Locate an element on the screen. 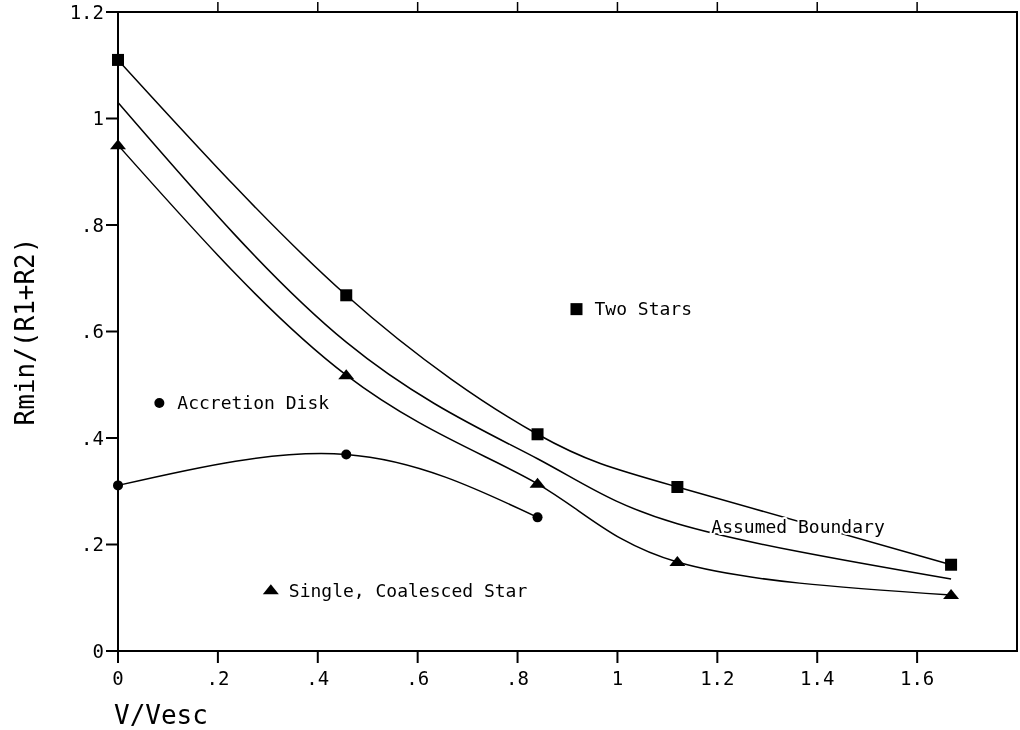 Image resolution: width=1020 pixels, height=730 pixels. x-tick-label: .2 is located at coordinates (218, 678).